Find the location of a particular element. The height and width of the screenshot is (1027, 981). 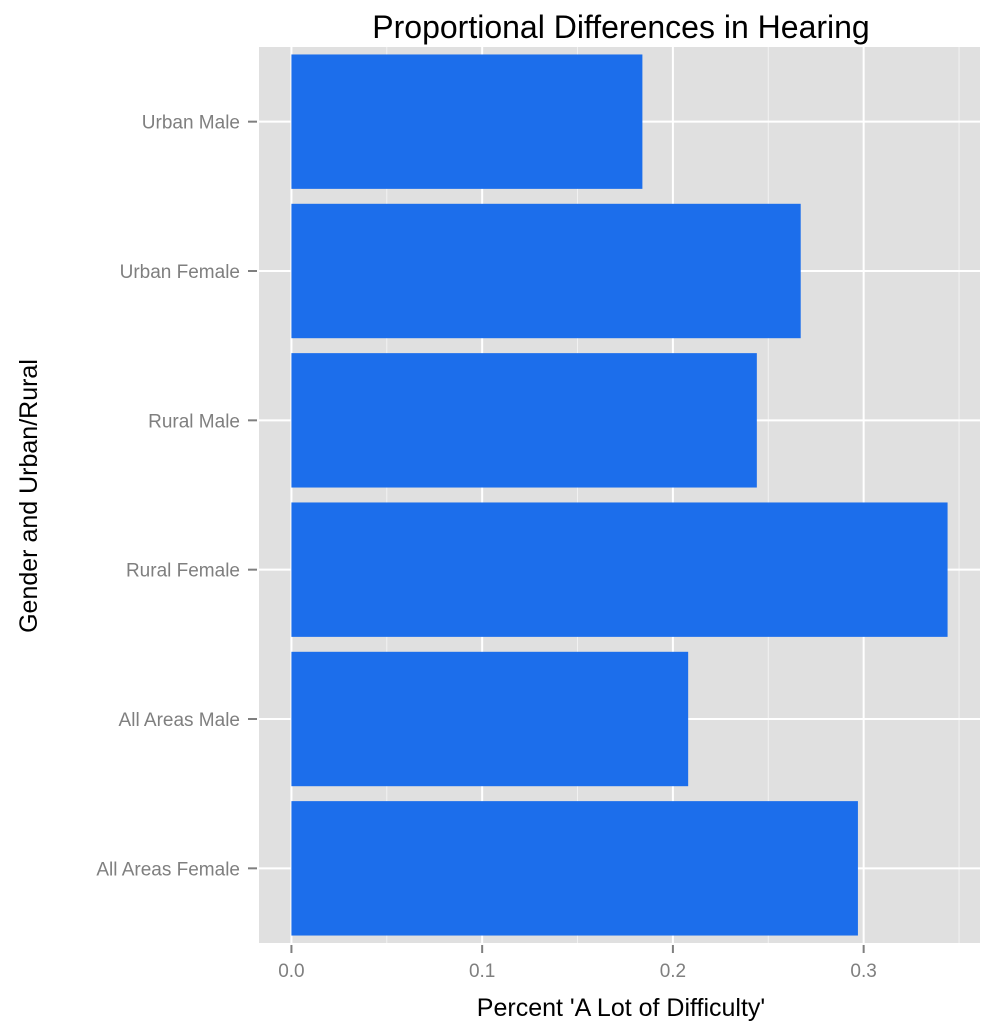

x-tick-label: 0.3 is located at coordinates (863, 971).